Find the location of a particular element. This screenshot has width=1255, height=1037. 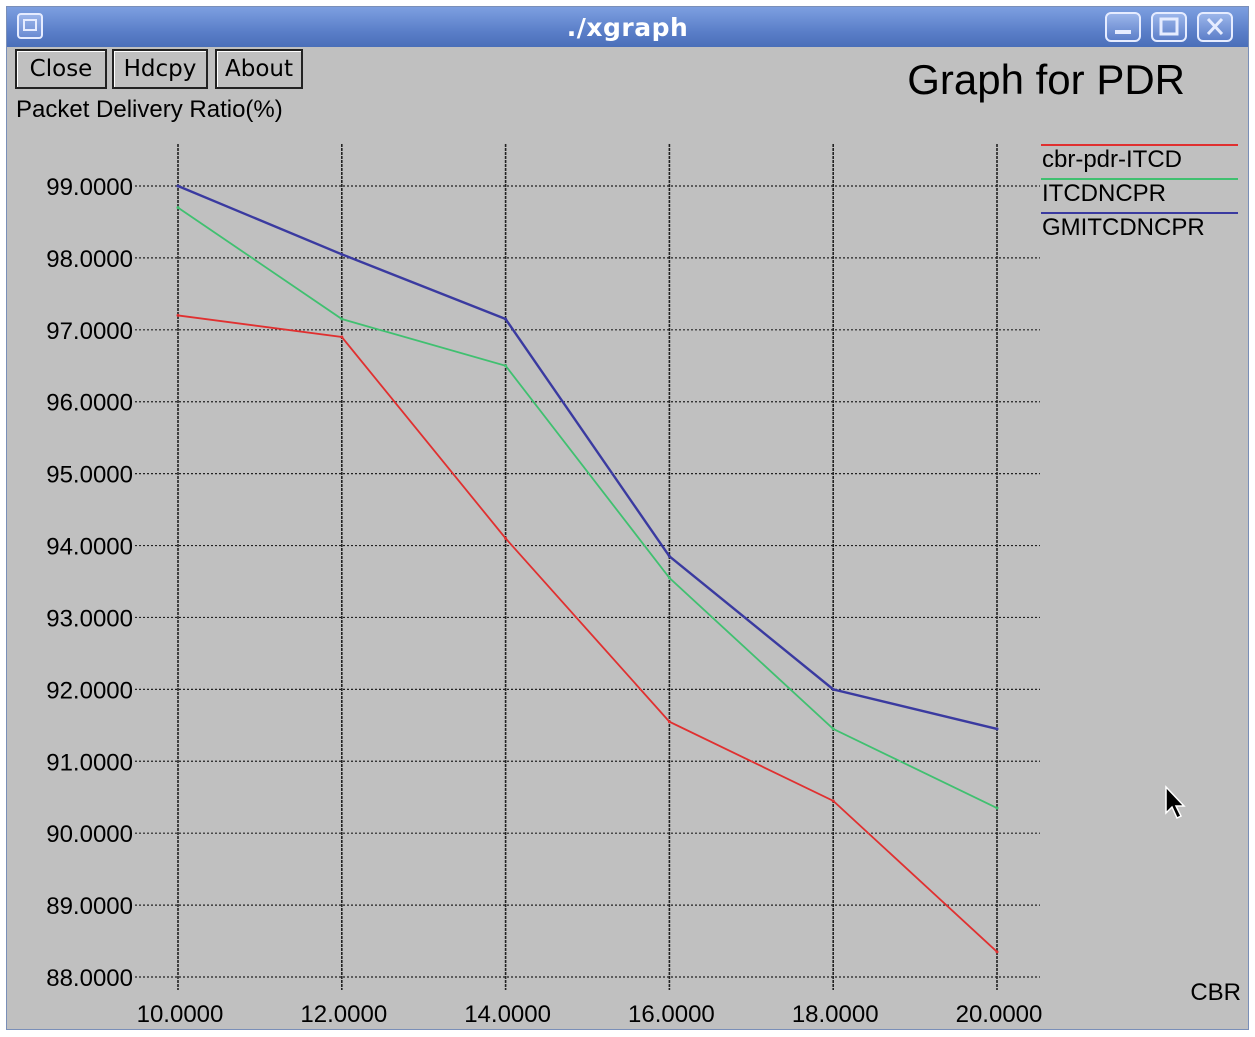

minimize-icon is located at coordinates (1123, 27).